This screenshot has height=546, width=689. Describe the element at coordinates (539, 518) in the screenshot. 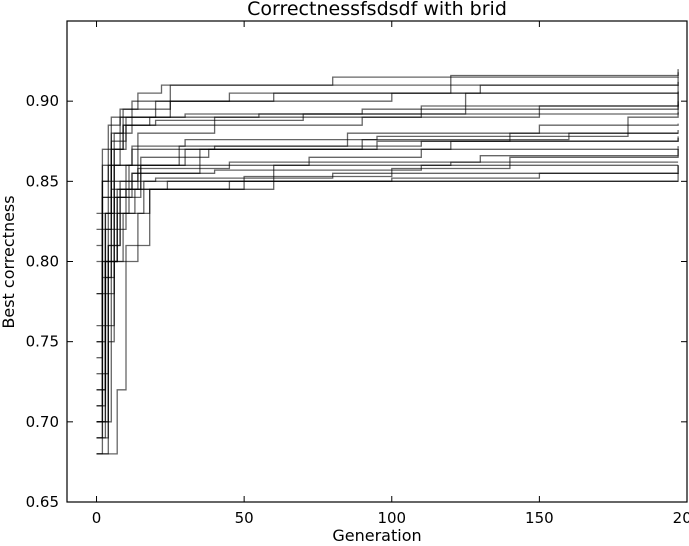

I see `x-tick-label: 150` at that location.